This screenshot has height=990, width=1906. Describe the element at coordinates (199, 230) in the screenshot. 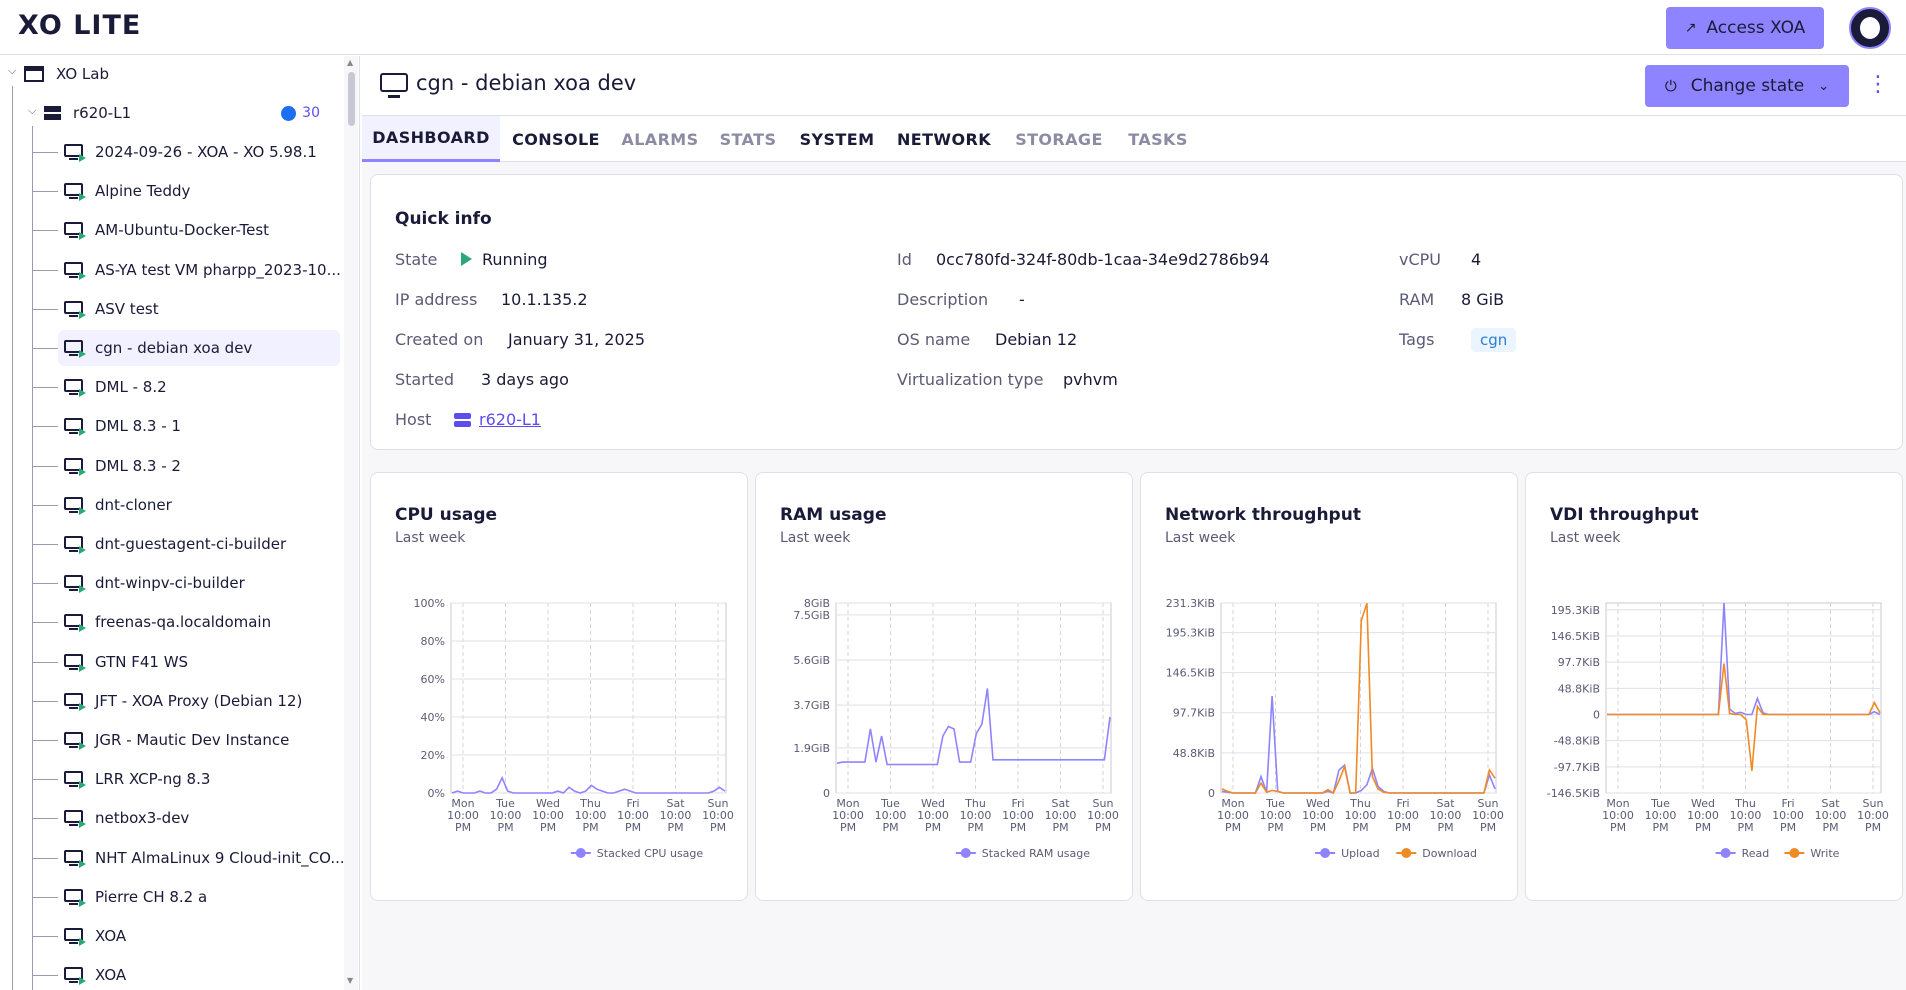

I see `sidebar-vm-item: AM-Ubuntu-Docker-Test` at that location.